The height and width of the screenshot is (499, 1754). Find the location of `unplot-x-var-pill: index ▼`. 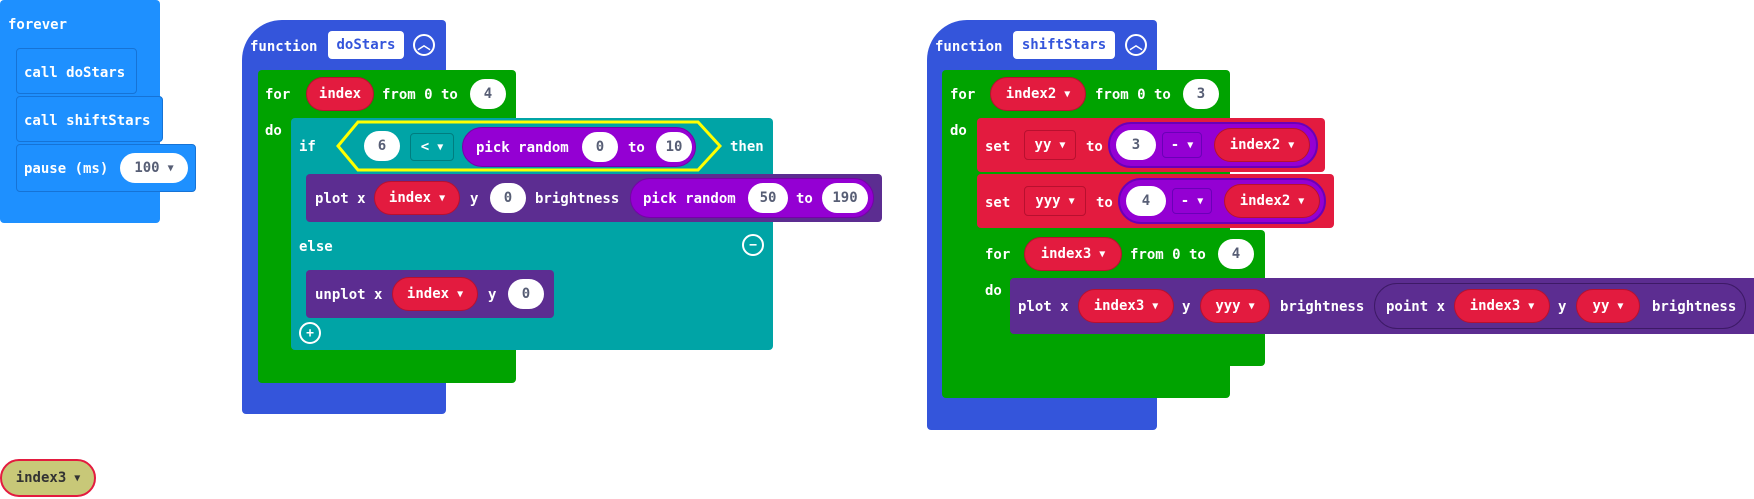

unplot-x-var-pill: index ▼ is located at coordinates (435, 294).